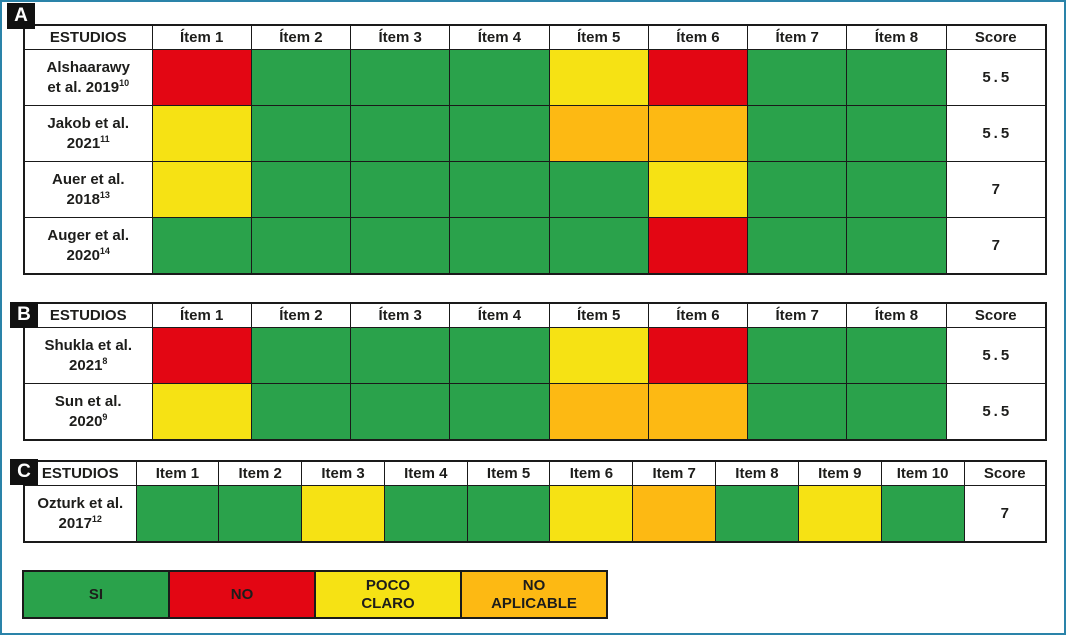 Image resolution: width=1066 pixels, height=635 pixels. What do you see at coordinates (105, 360) in the screenshot?
I see `reference-superscript: 8` at bounding box center [105, 360].